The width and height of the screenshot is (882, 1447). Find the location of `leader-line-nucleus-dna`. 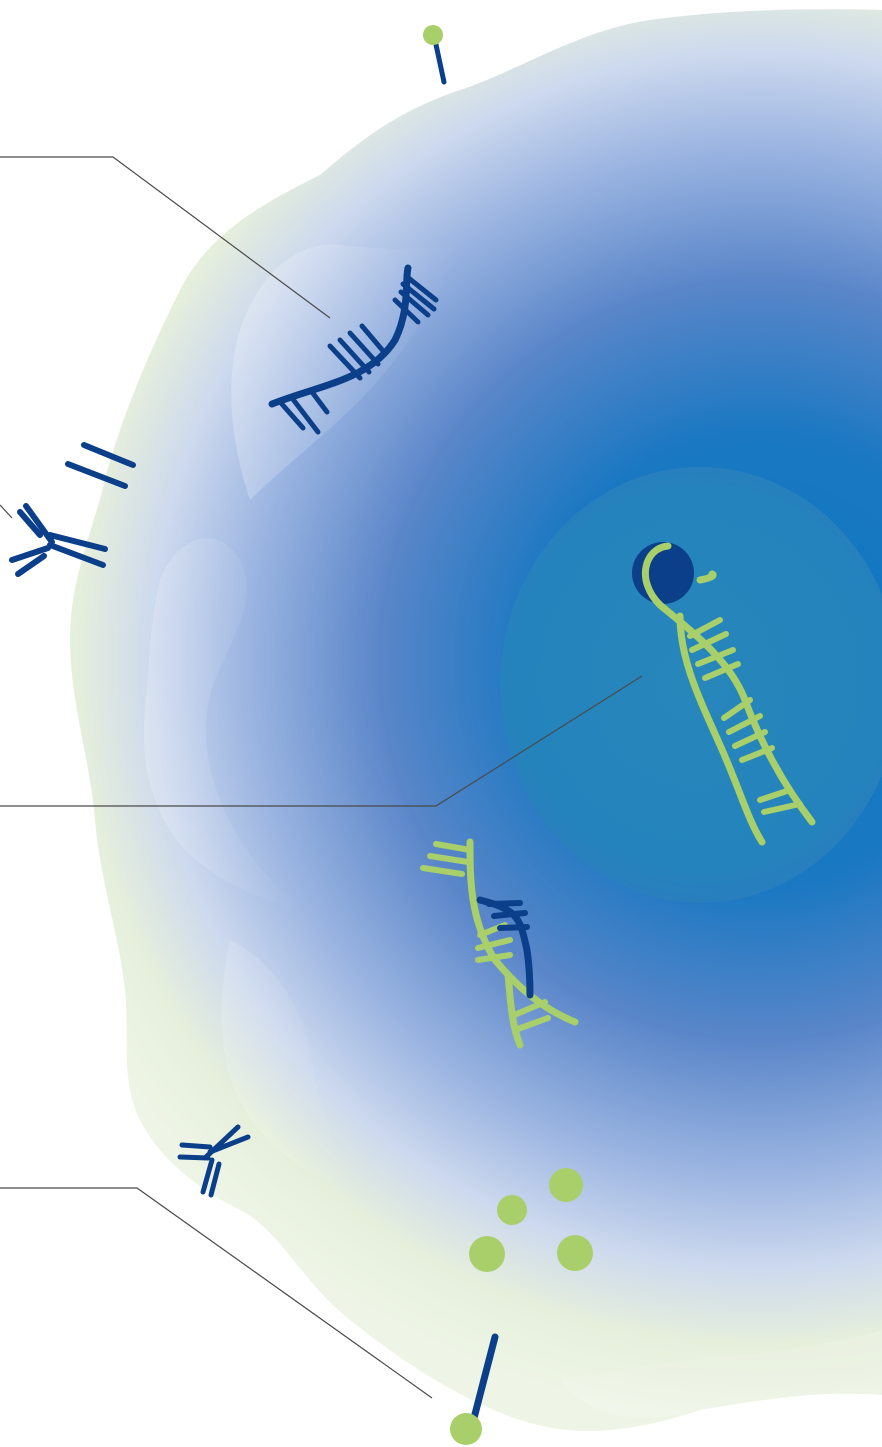

leader-line-nucleus-dna is located at coordinates (321, 741).